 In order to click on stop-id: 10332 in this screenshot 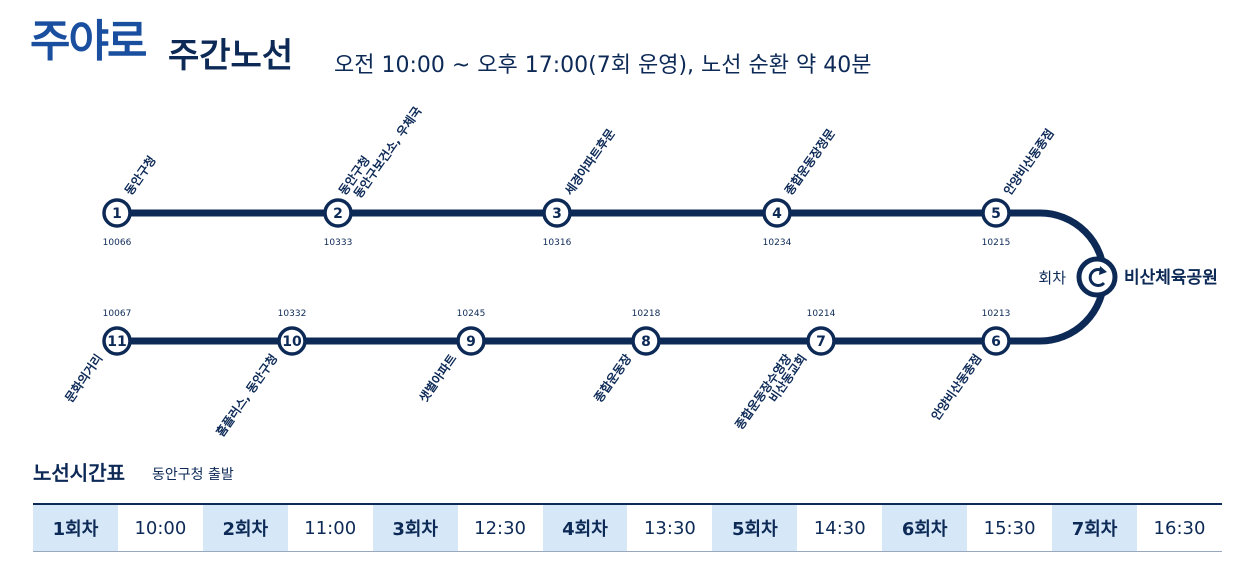, I will do `click(292, 314)`.